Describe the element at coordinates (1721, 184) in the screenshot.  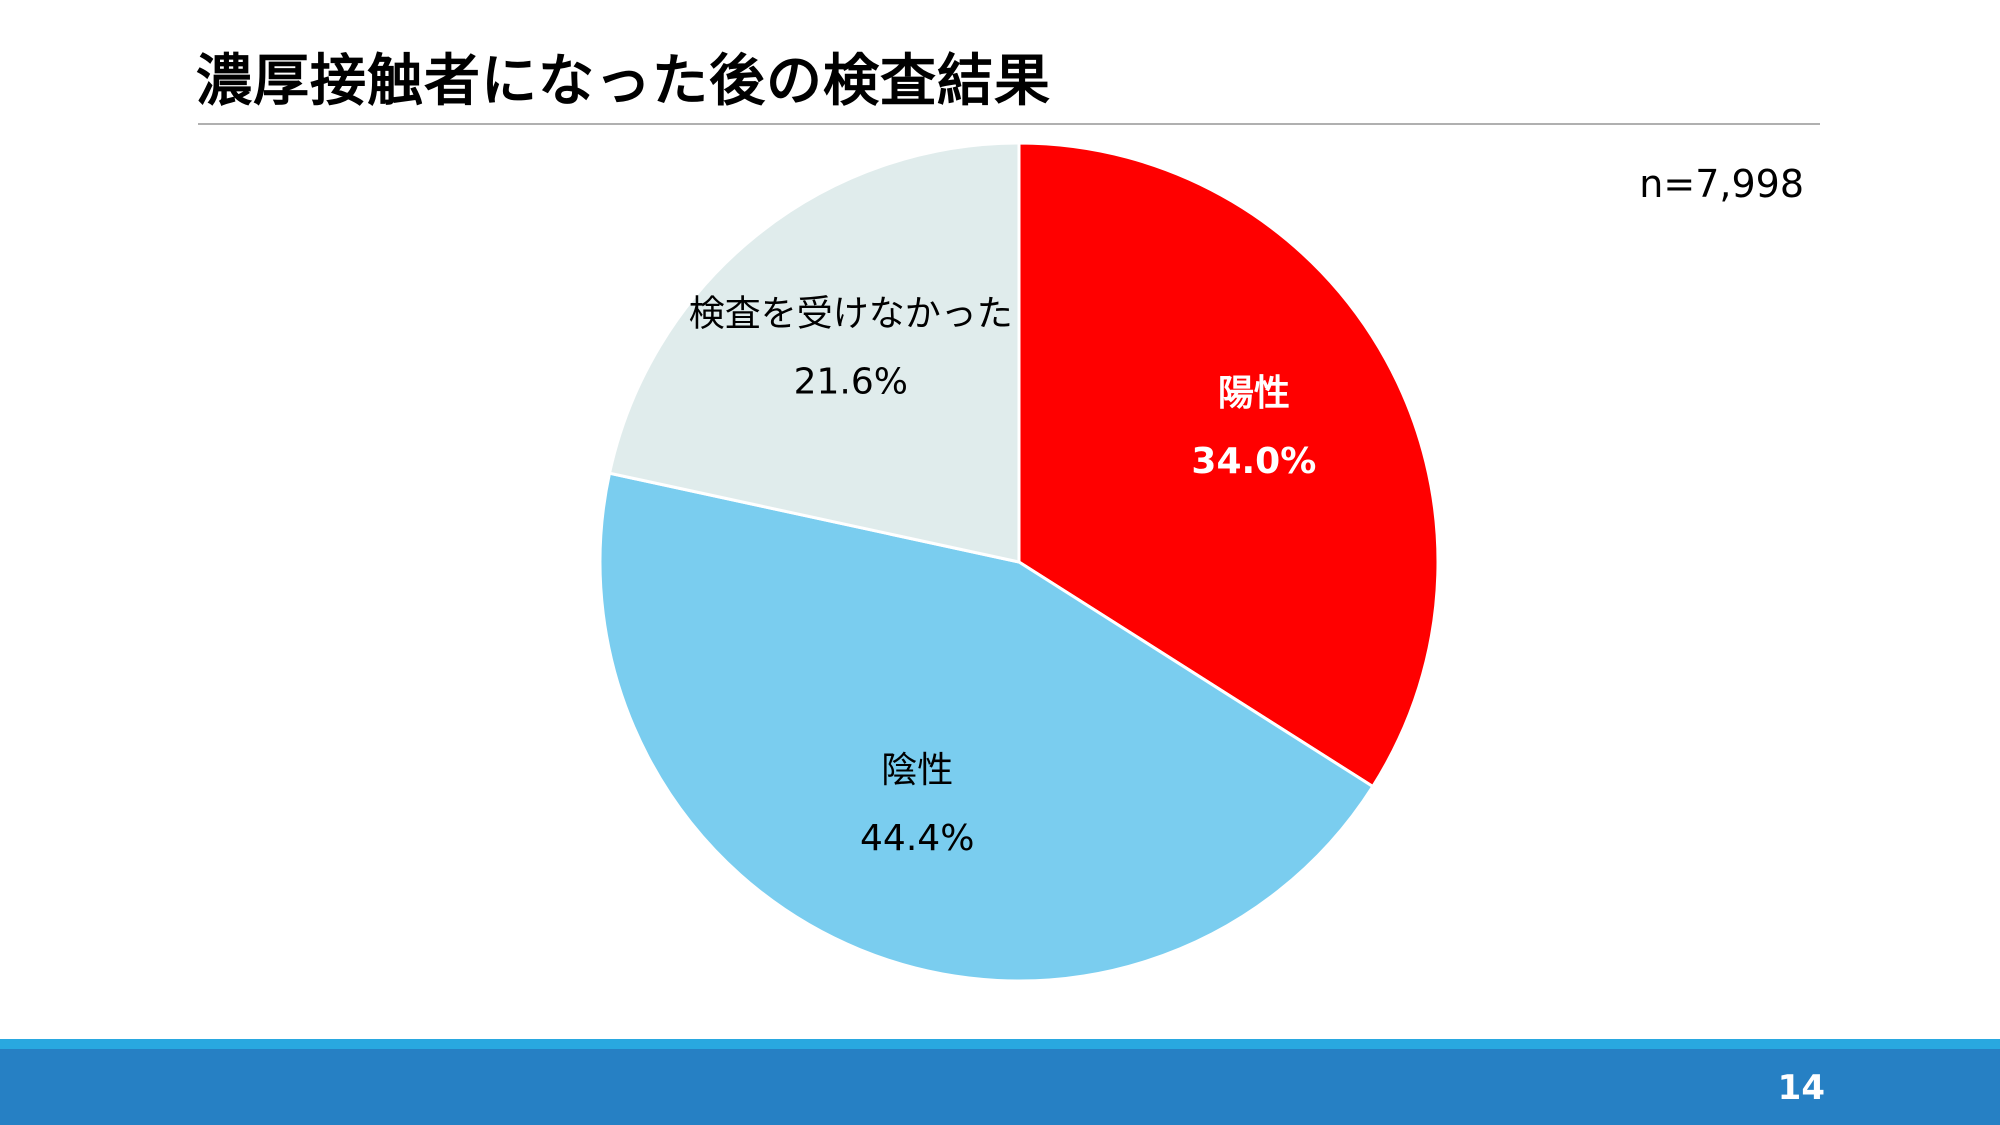
I see `sample-size-label: n=7,998` at that location.